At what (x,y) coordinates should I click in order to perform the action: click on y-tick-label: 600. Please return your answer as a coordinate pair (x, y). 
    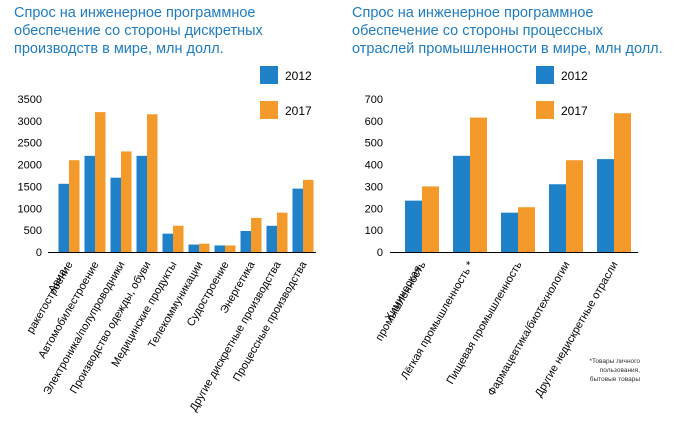
    Looking at the image, I should click on (374, 122).